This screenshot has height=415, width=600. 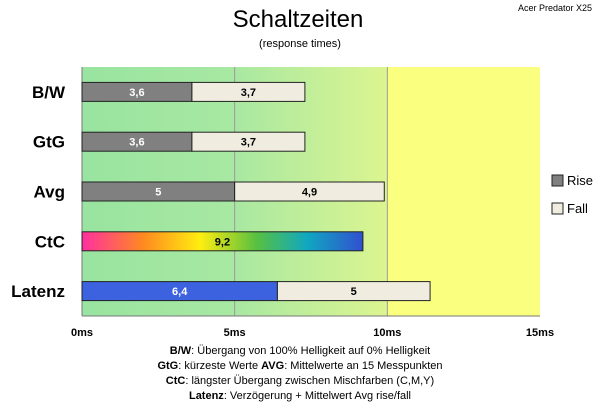 What do you see at coordinates (540, 333) in the screenshot?
I see `x-tick-label: 15ms` at bounding box center [540, 333].